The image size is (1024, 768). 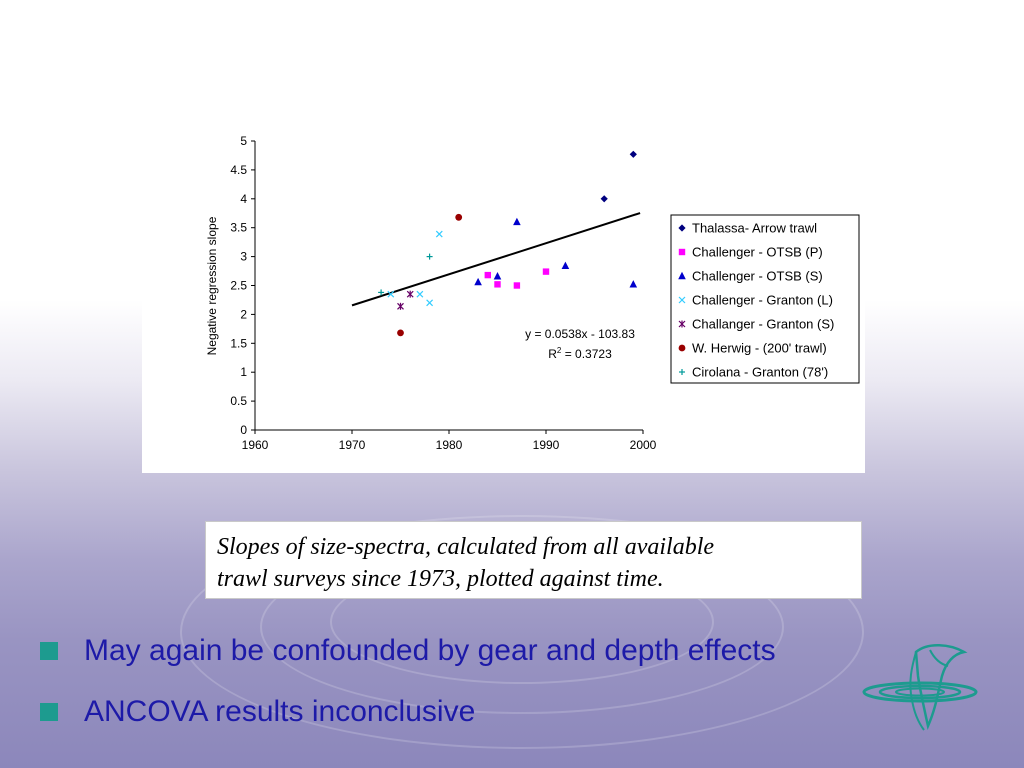 I want to click on legend-label: Thalassa- Arrow trawl, so click(x=754, y=228).